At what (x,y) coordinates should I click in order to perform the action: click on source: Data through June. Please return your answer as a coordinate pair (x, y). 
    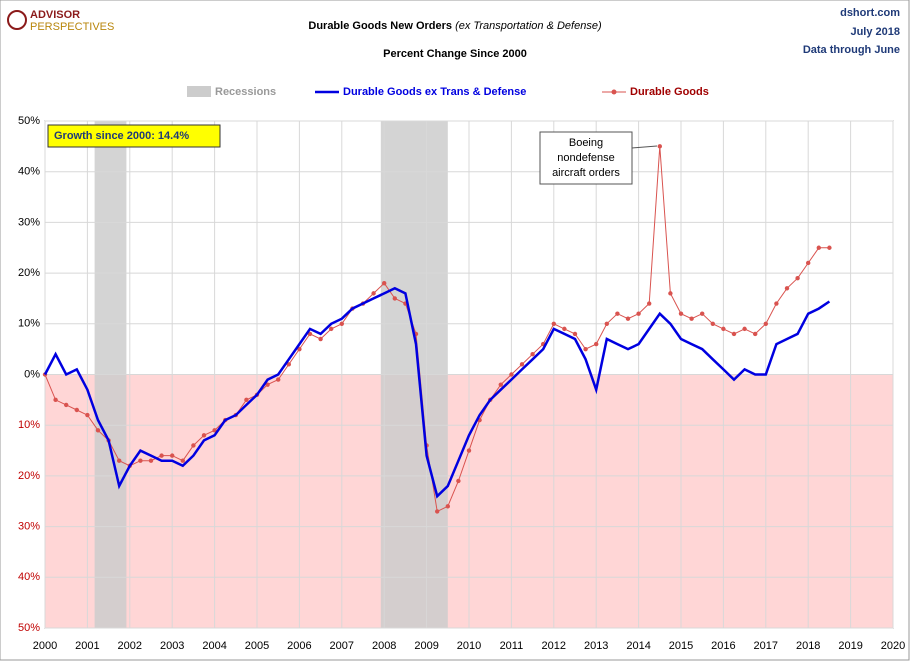
    Looking at the image, I should click on (851, 50).